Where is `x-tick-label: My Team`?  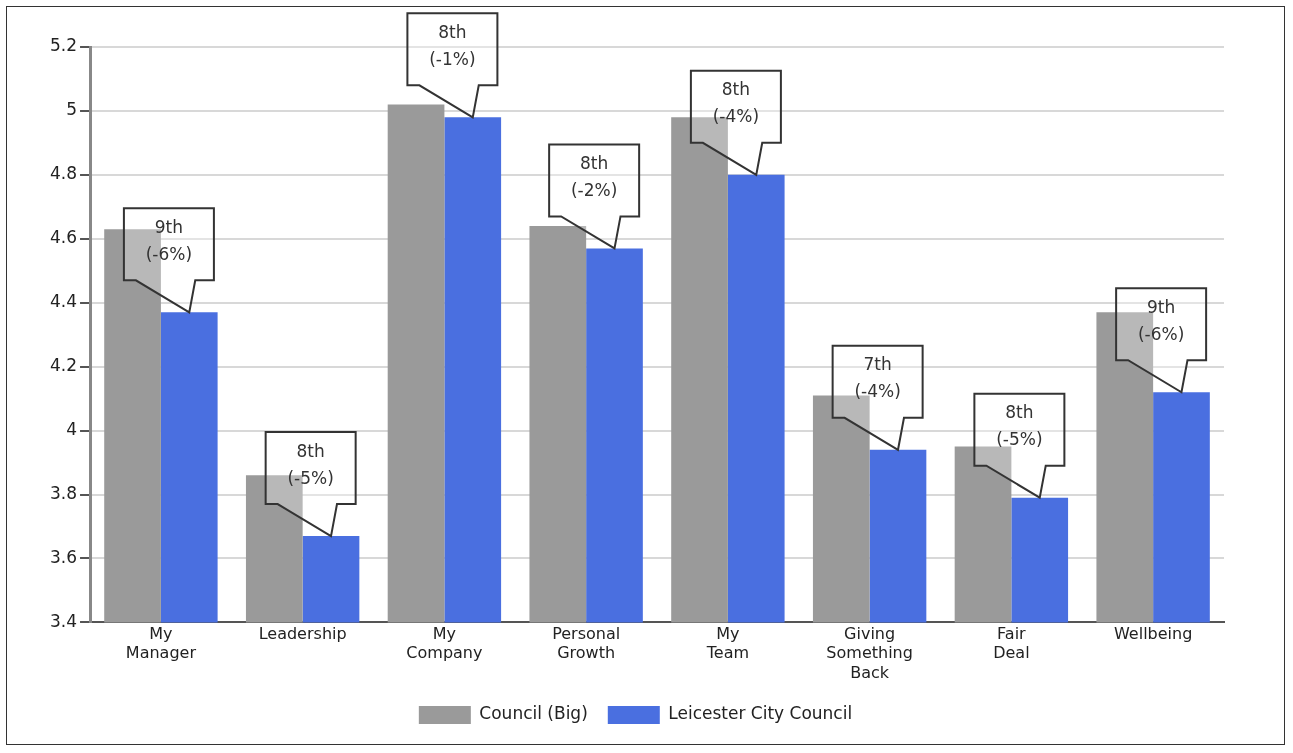
x-tick-label: My Team is located at coordinates (727, 643).